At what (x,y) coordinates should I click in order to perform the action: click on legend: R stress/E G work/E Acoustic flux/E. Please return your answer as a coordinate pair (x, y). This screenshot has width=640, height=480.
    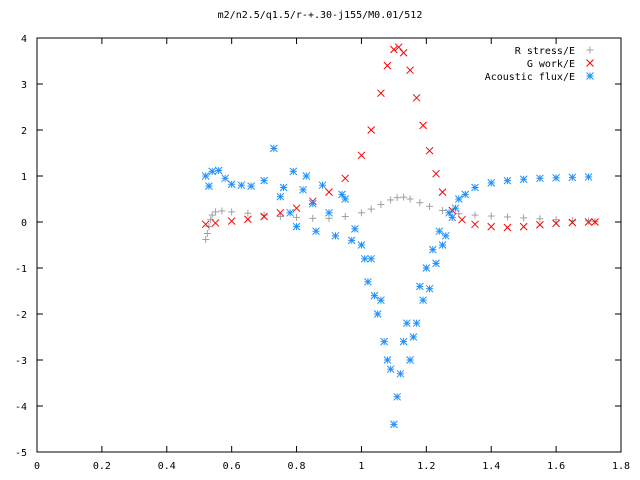
    Looking at the image, I should click on (539, 64).